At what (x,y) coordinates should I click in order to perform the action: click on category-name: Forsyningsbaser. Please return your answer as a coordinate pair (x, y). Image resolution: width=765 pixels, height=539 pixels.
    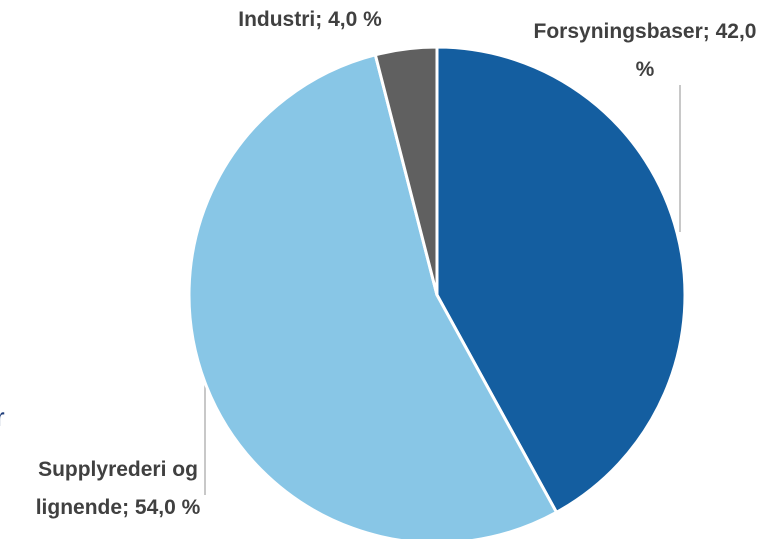
    Looking at the image, I should click on (618, 31).